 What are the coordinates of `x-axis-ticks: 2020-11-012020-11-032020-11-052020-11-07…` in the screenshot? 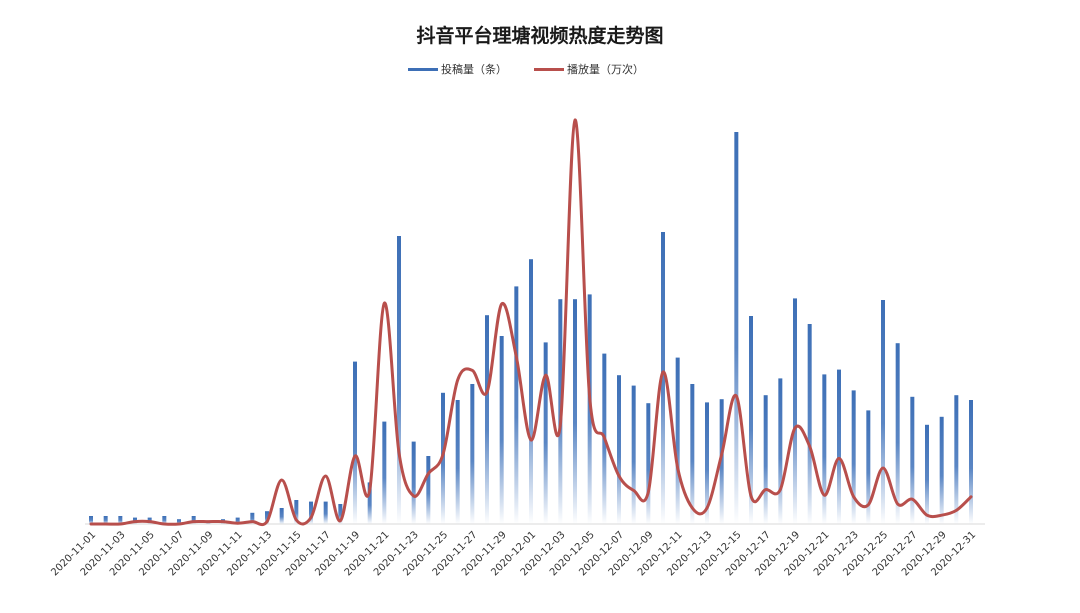 It's located at (513, 553).